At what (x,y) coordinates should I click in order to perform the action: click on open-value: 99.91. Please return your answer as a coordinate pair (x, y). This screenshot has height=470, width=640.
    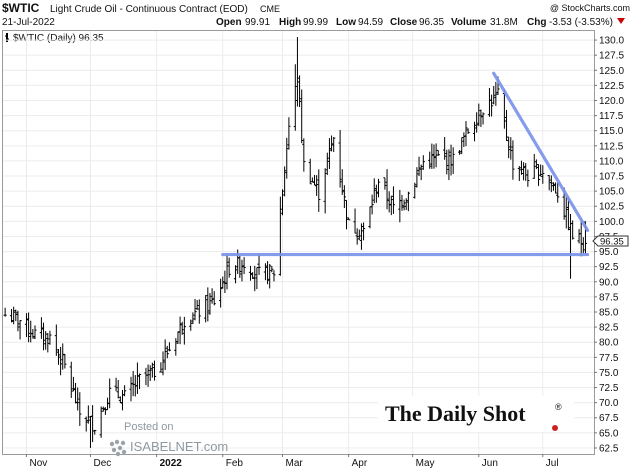
    Looking at the image, I should click on (257, 22).